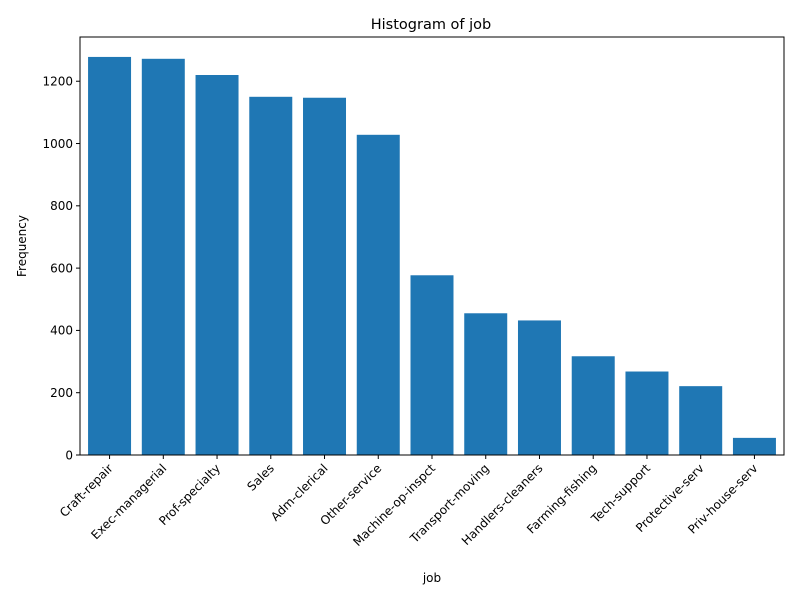 The height and width of the screenshot is (600, 800). I want to click on y-tick-label: 600, so click(61, 268).